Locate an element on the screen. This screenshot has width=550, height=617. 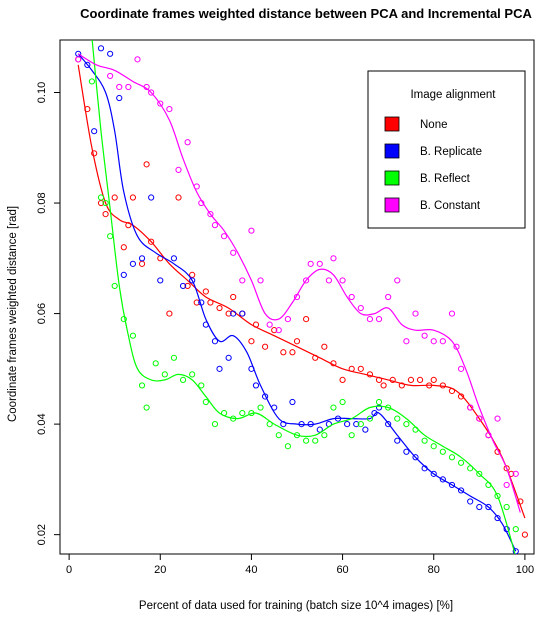
legend-title: Image alignment is located at coordinates (453, 95).